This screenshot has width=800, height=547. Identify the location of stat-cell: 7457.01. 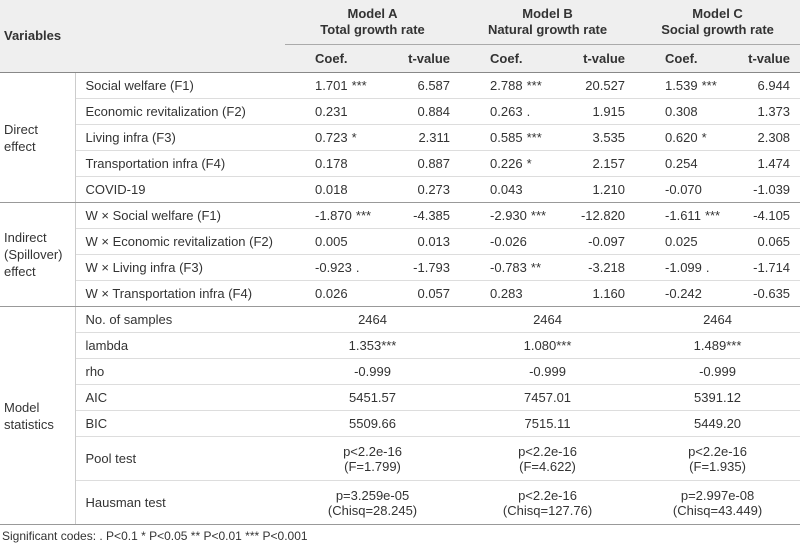
(548, 397).